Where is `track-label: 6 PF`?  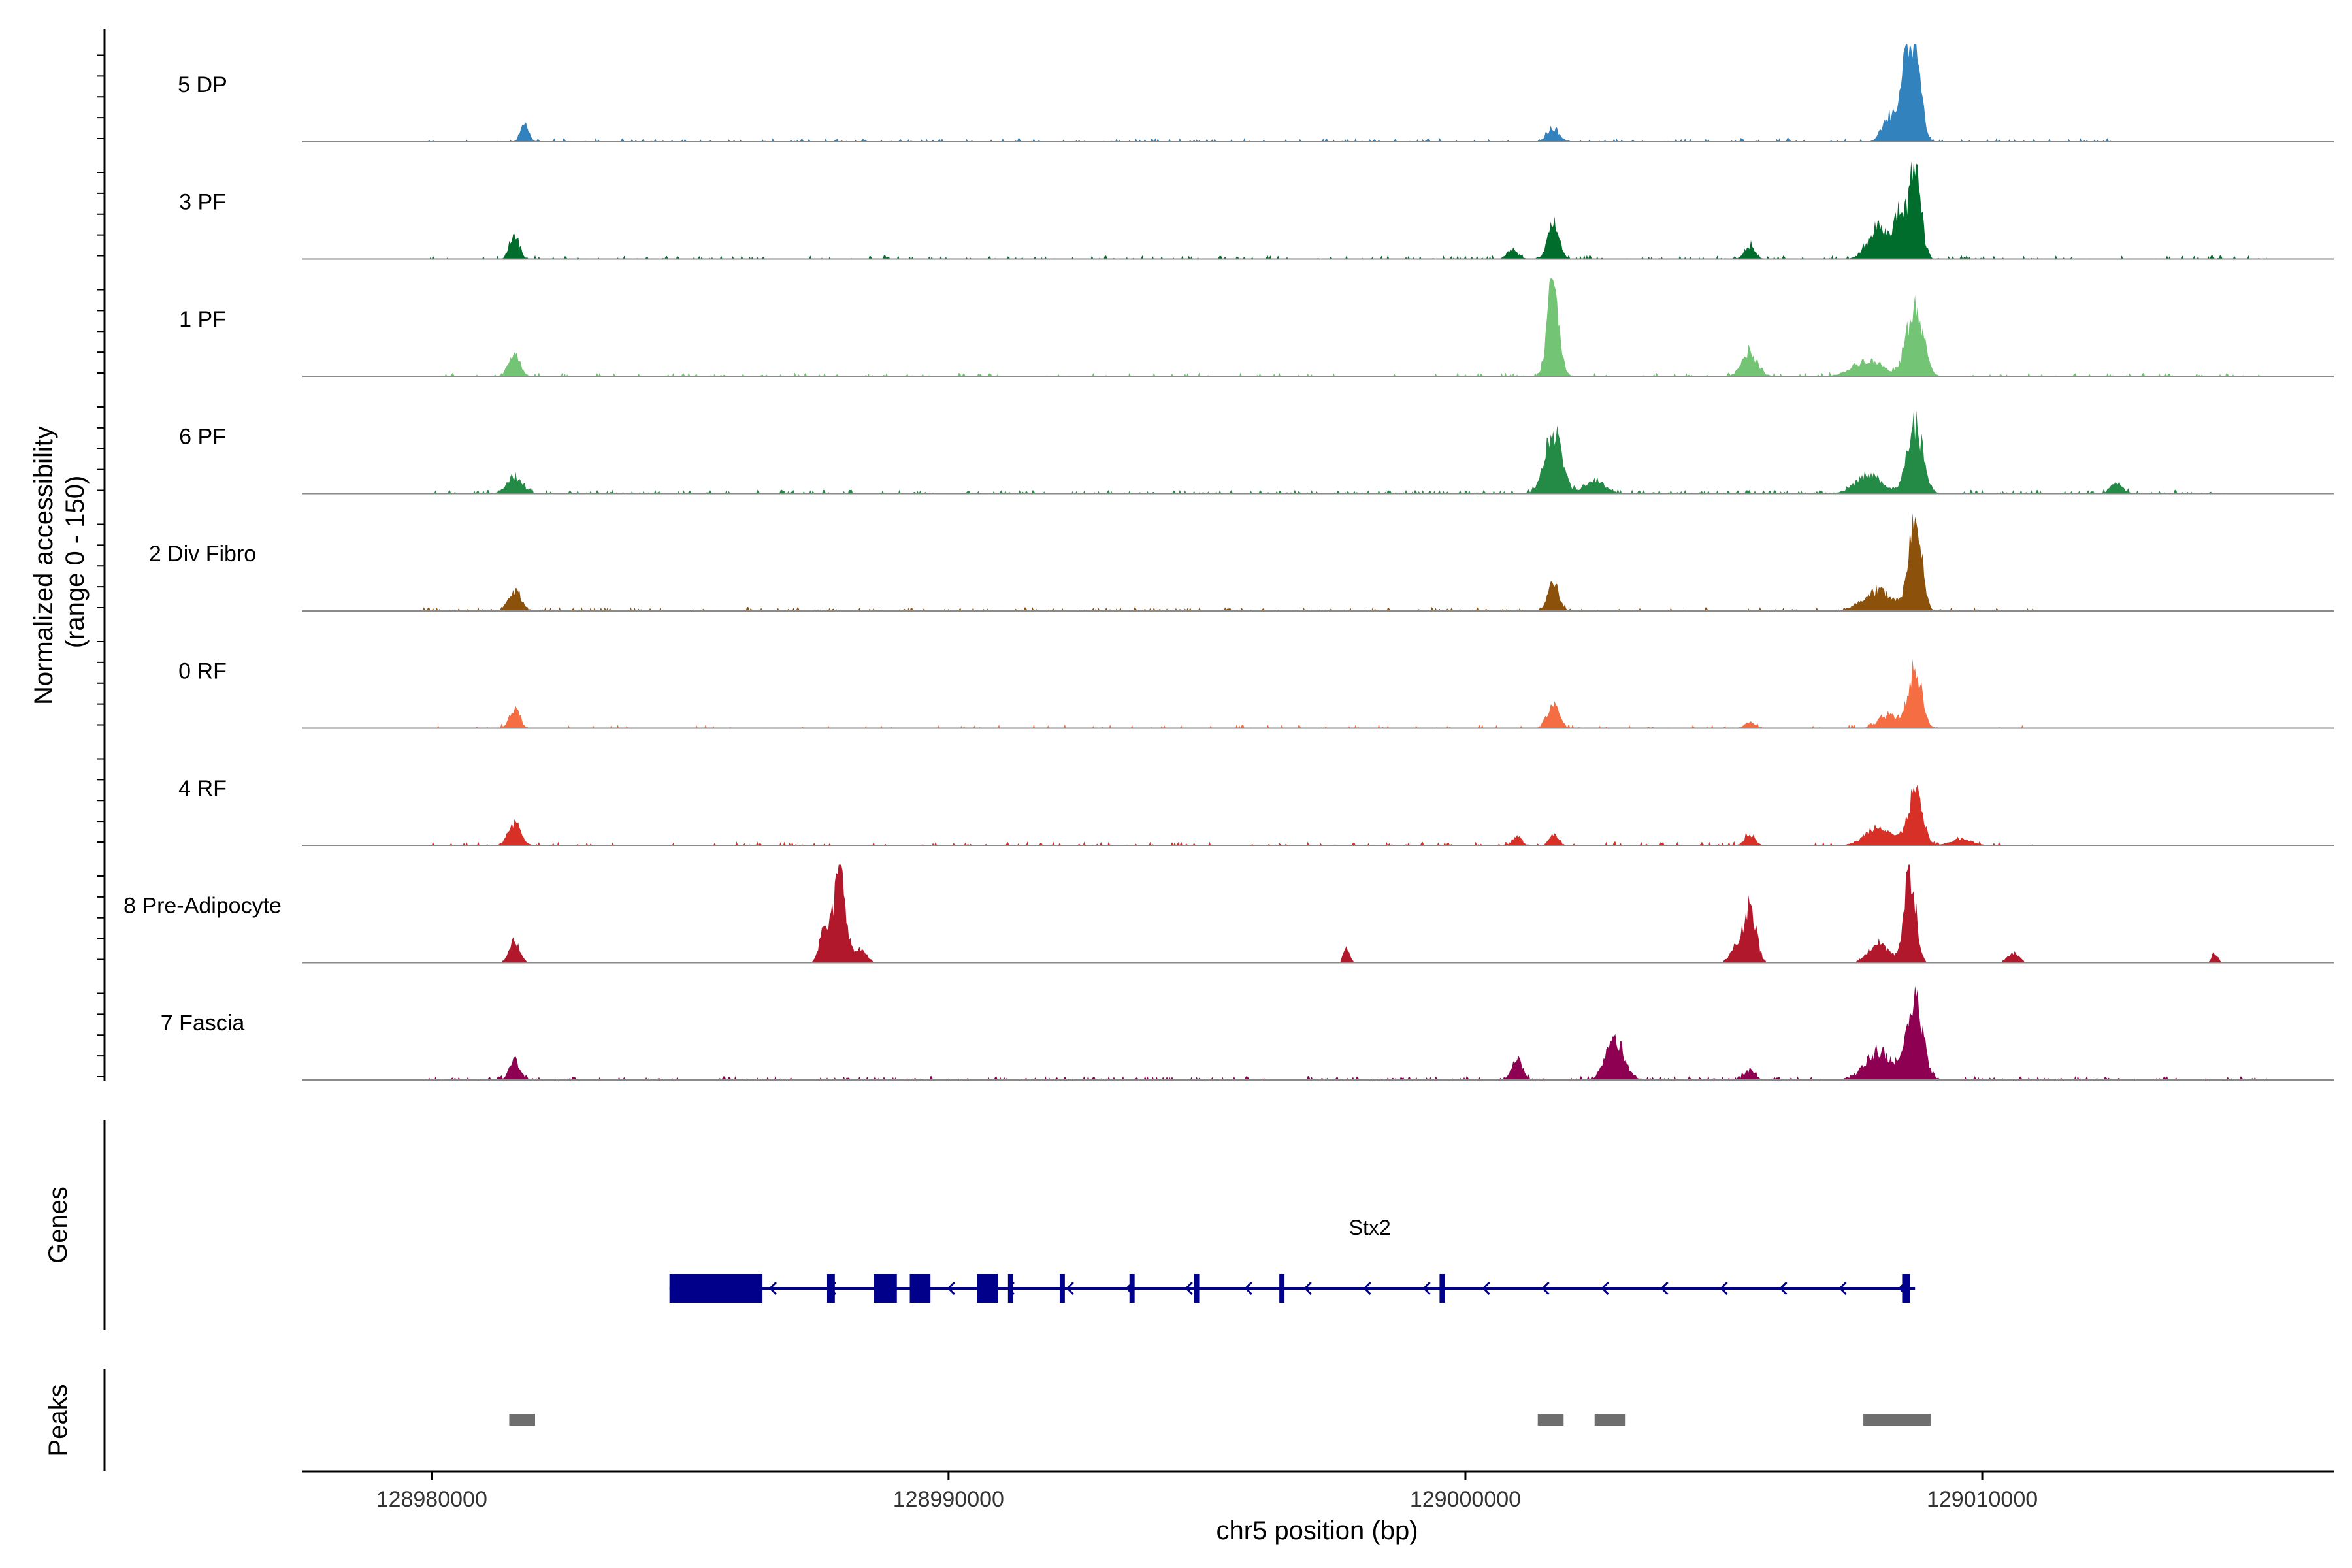
track-label: 6 PF is located at coordinates (202, 437).